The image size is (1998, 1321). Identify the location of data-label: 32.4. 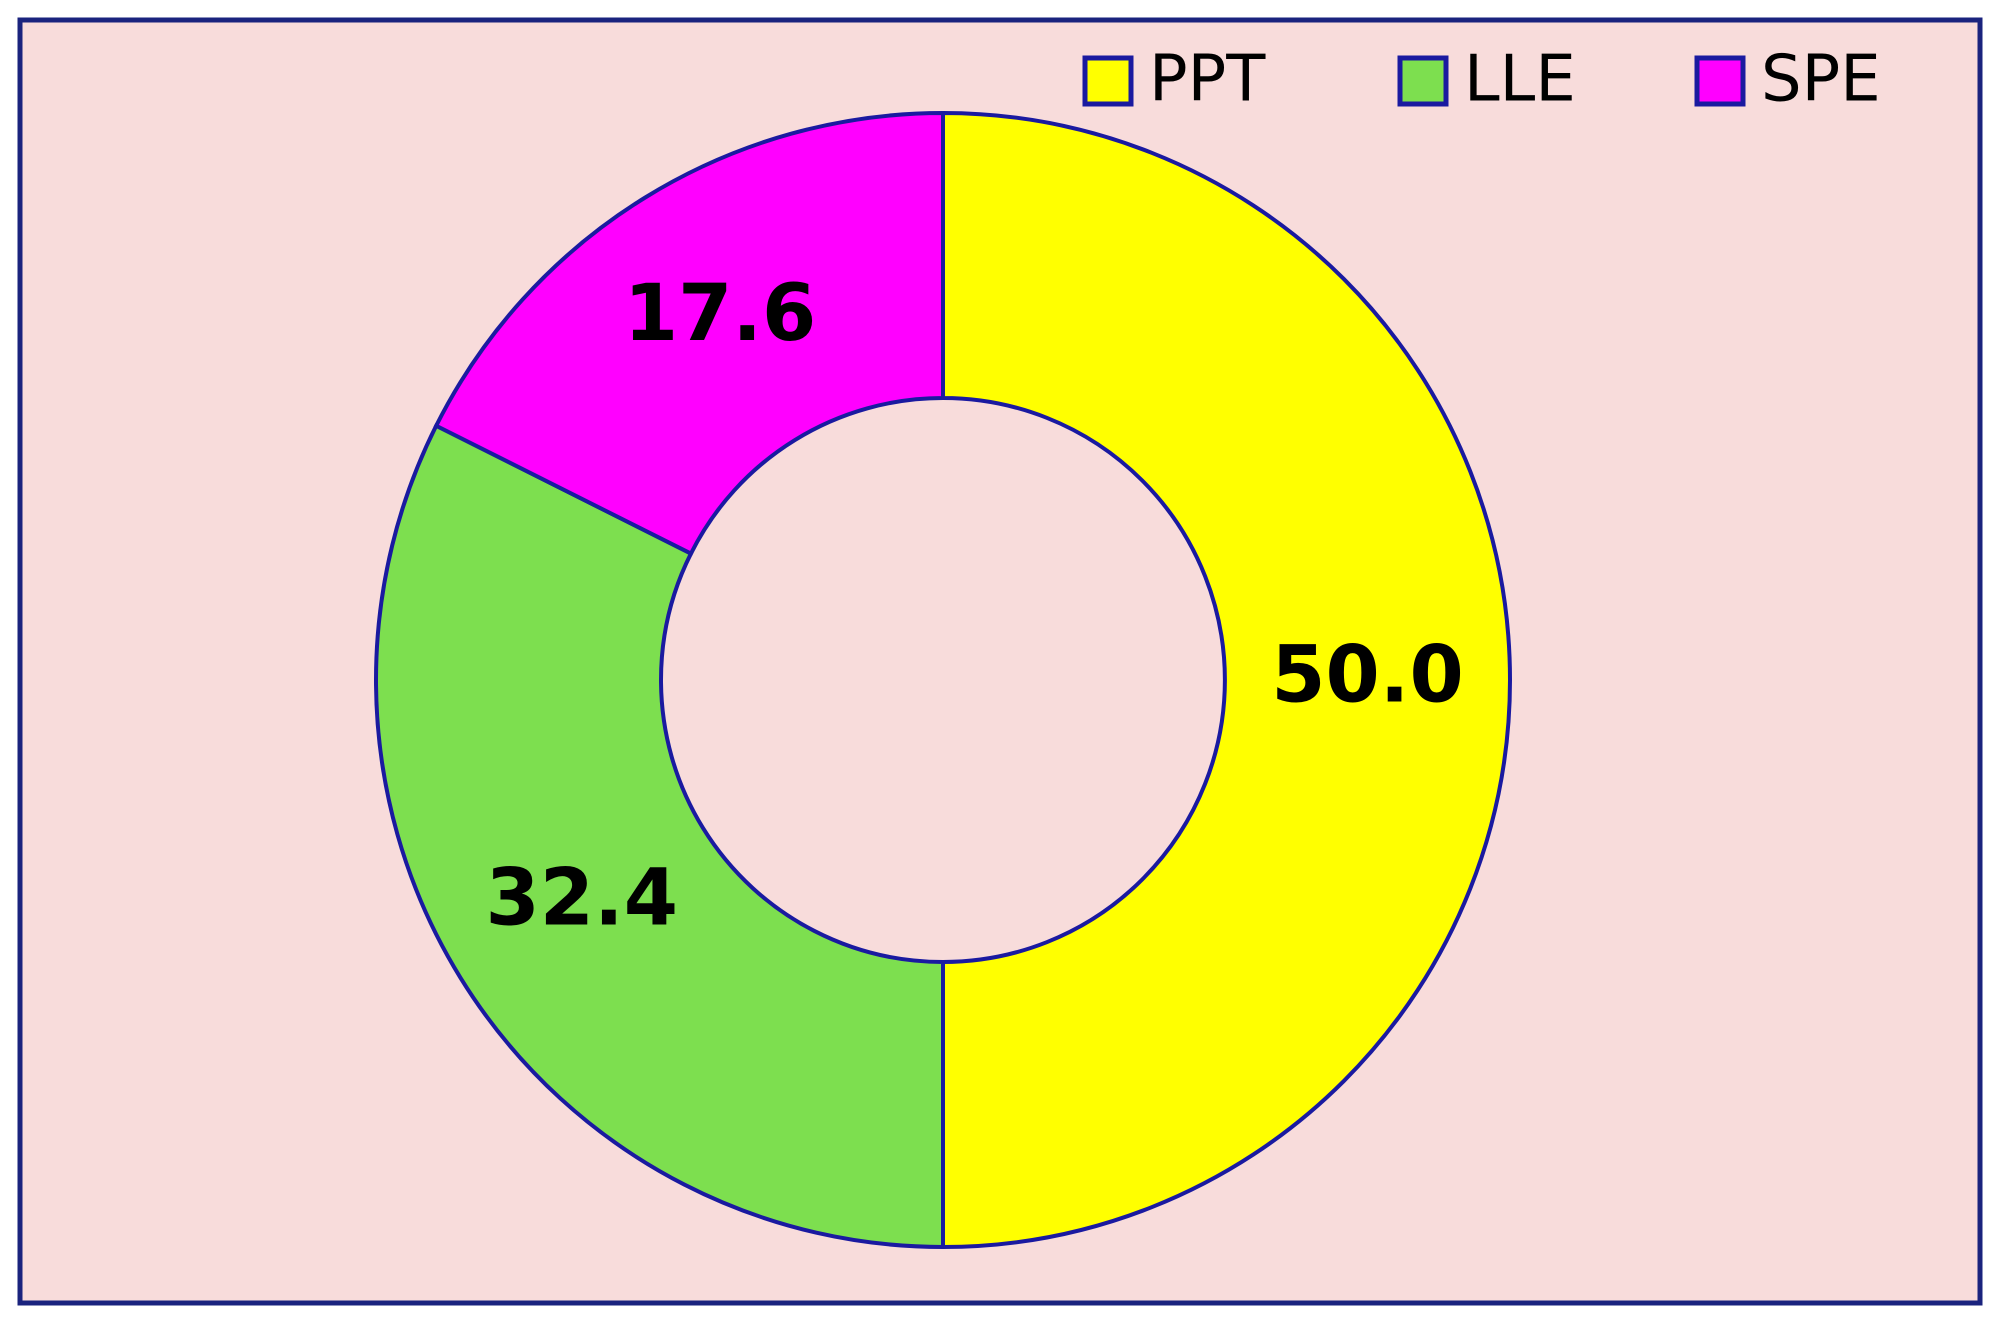
(582, 898).